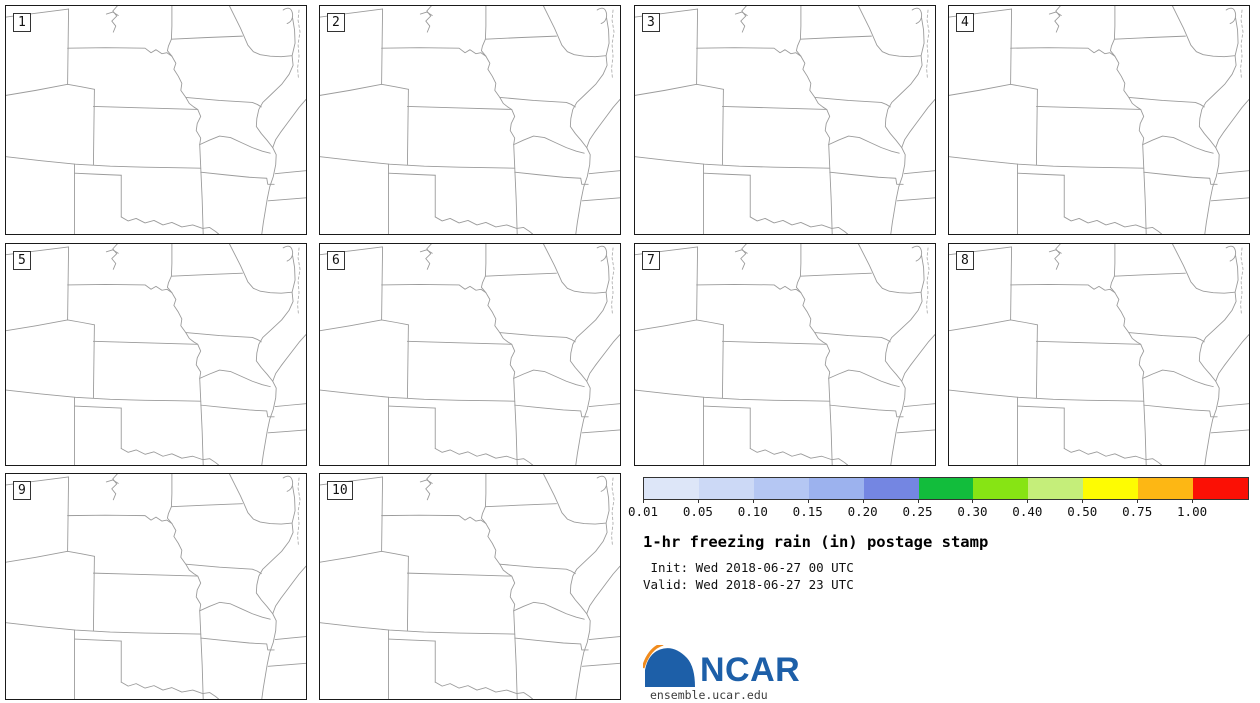 The image size is (1260, 703). I want to click on colorbar, so click(946, 488).